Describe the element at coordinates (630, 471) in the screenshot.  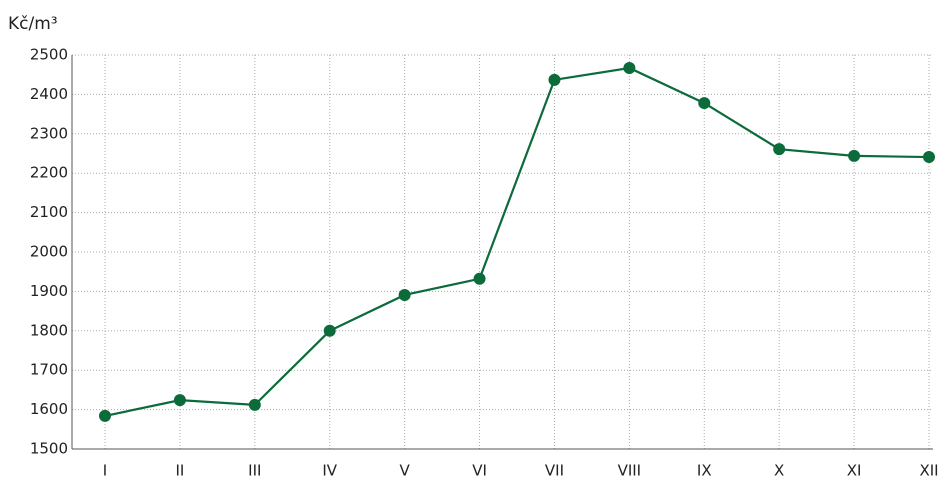
I see `x-tick-label: VIII` at that location.